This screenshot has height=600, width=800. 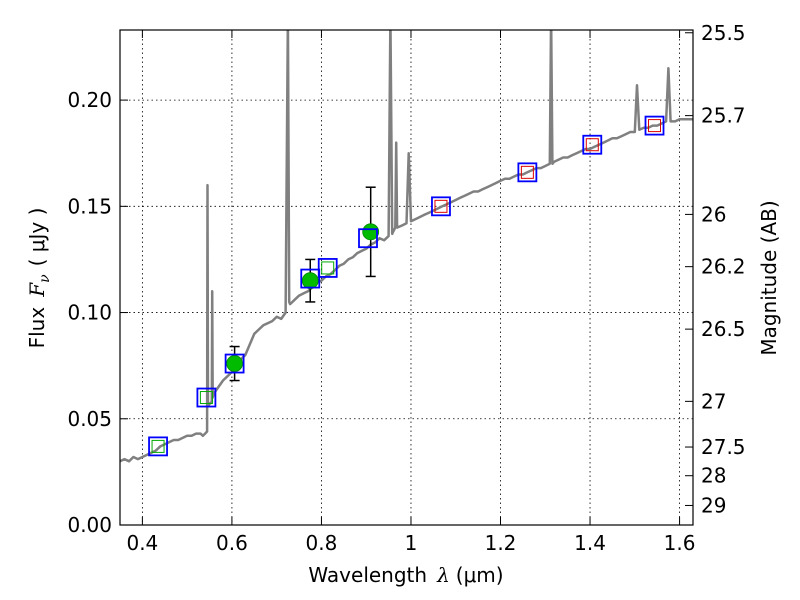 I want to click on x-tick-label: 0.4, so click(x=142, y=543).